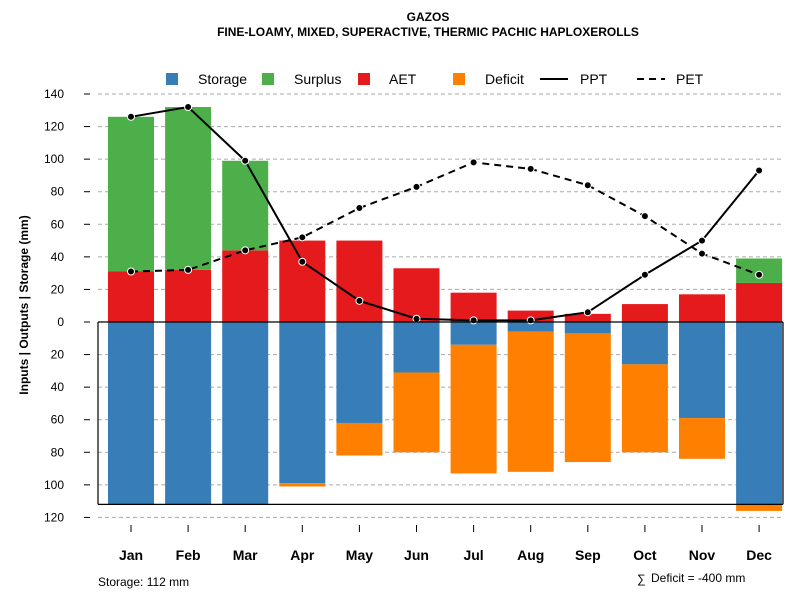 This screenshot has width=800, height=600. Describe the element at coordinates (403, 79) in the screenshot. I see `legend-aet-label: AET` at that location.